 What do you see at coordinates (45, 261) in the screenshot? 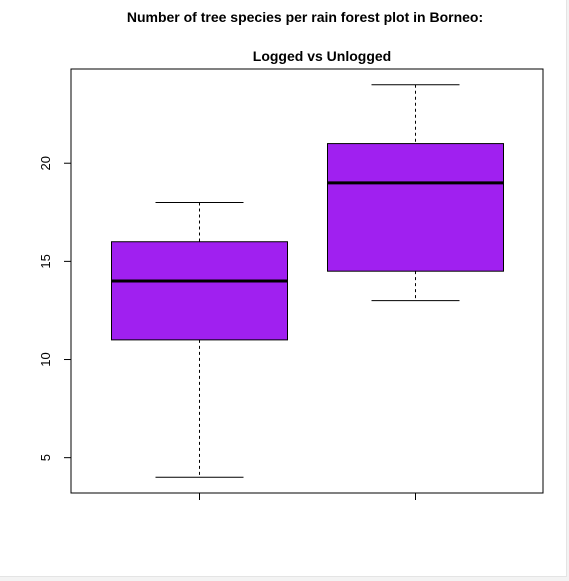
I see `y-tick-label: 15` at bounding box center [45, 261].